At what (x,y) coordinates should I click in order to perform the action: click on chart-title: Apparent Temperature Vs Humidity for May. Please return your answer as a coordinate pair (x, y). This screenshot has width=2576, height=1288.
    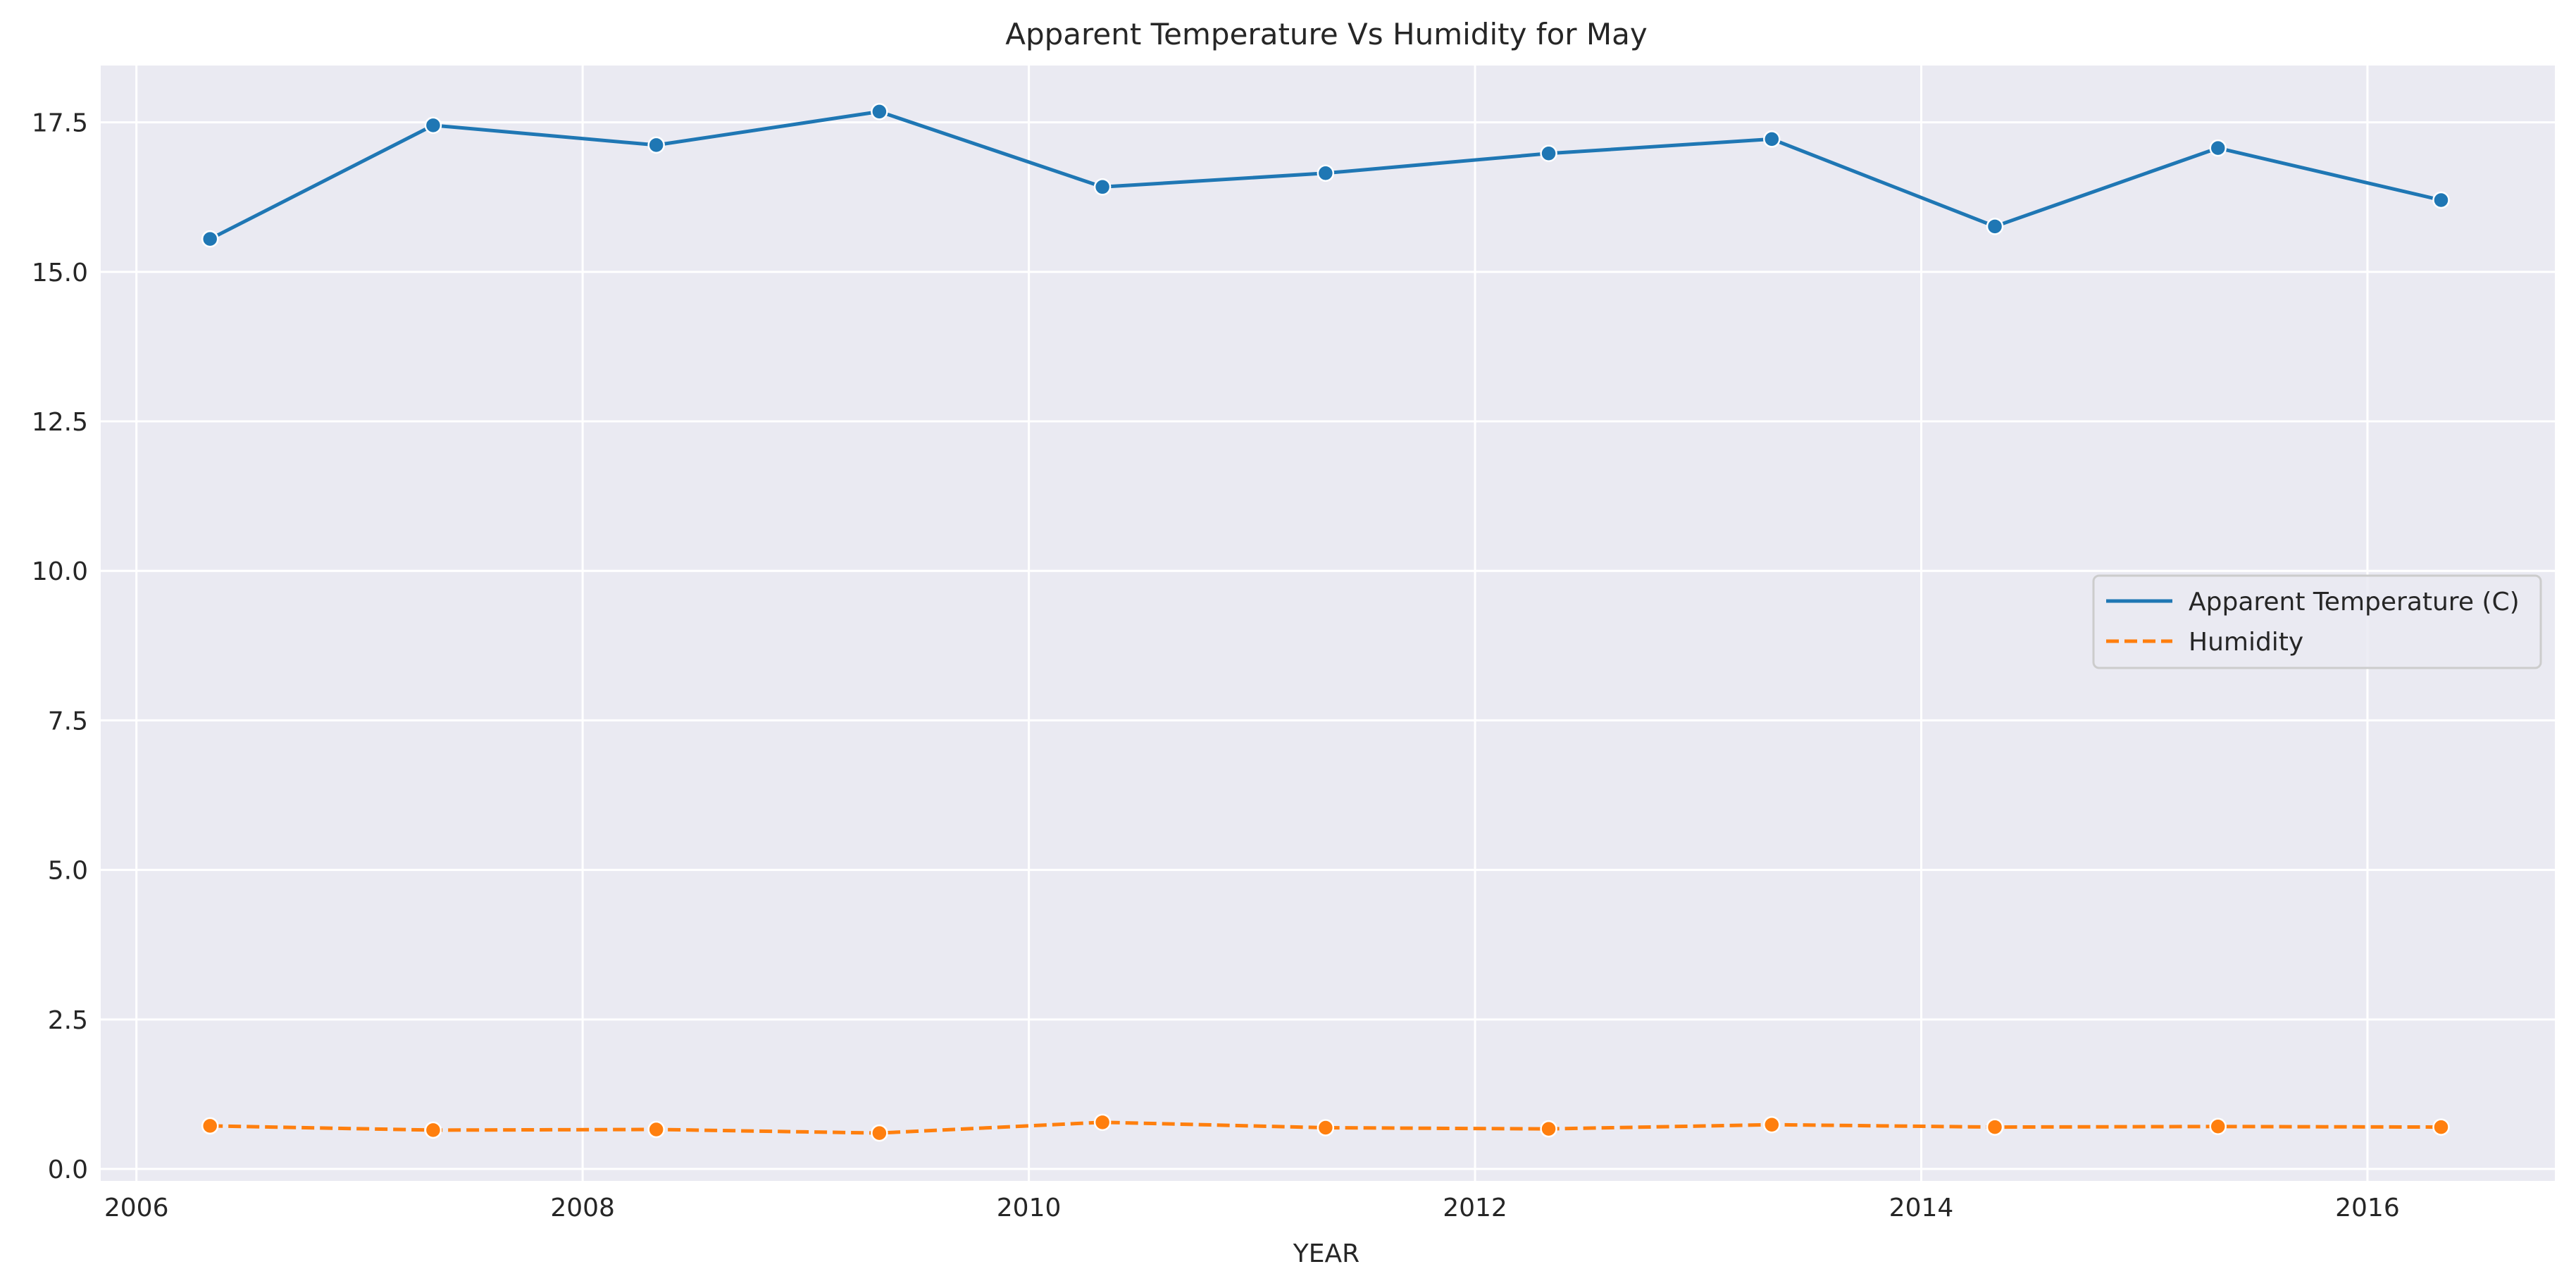
    Looking at the image, I should click on (1326, 34).